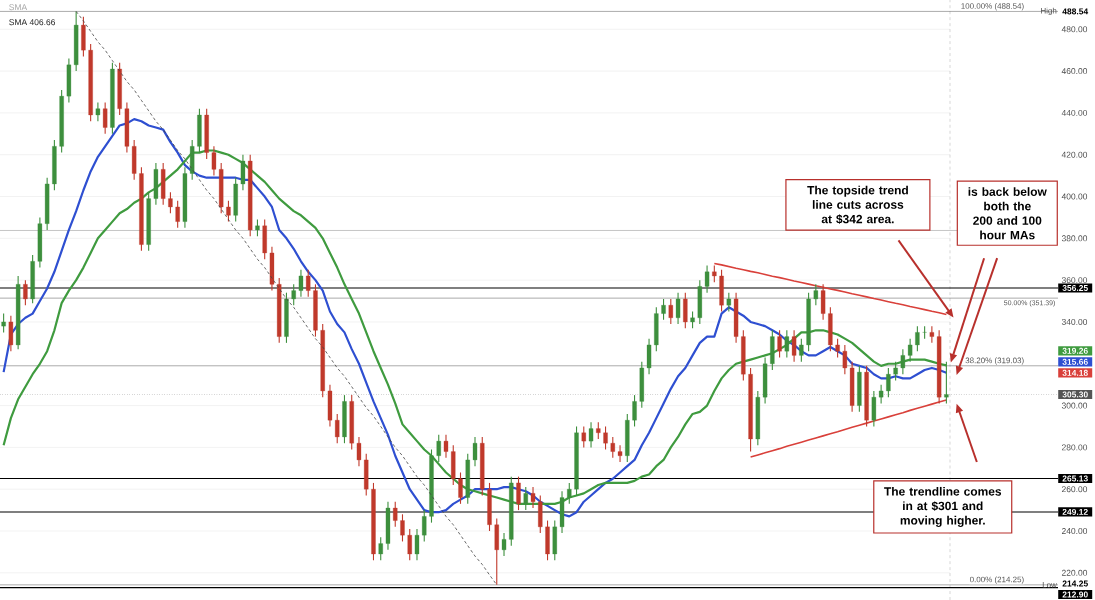 The width and height of the screenshot is (1095, 600). I want to click on text: 488.54, so click(1075, 11).